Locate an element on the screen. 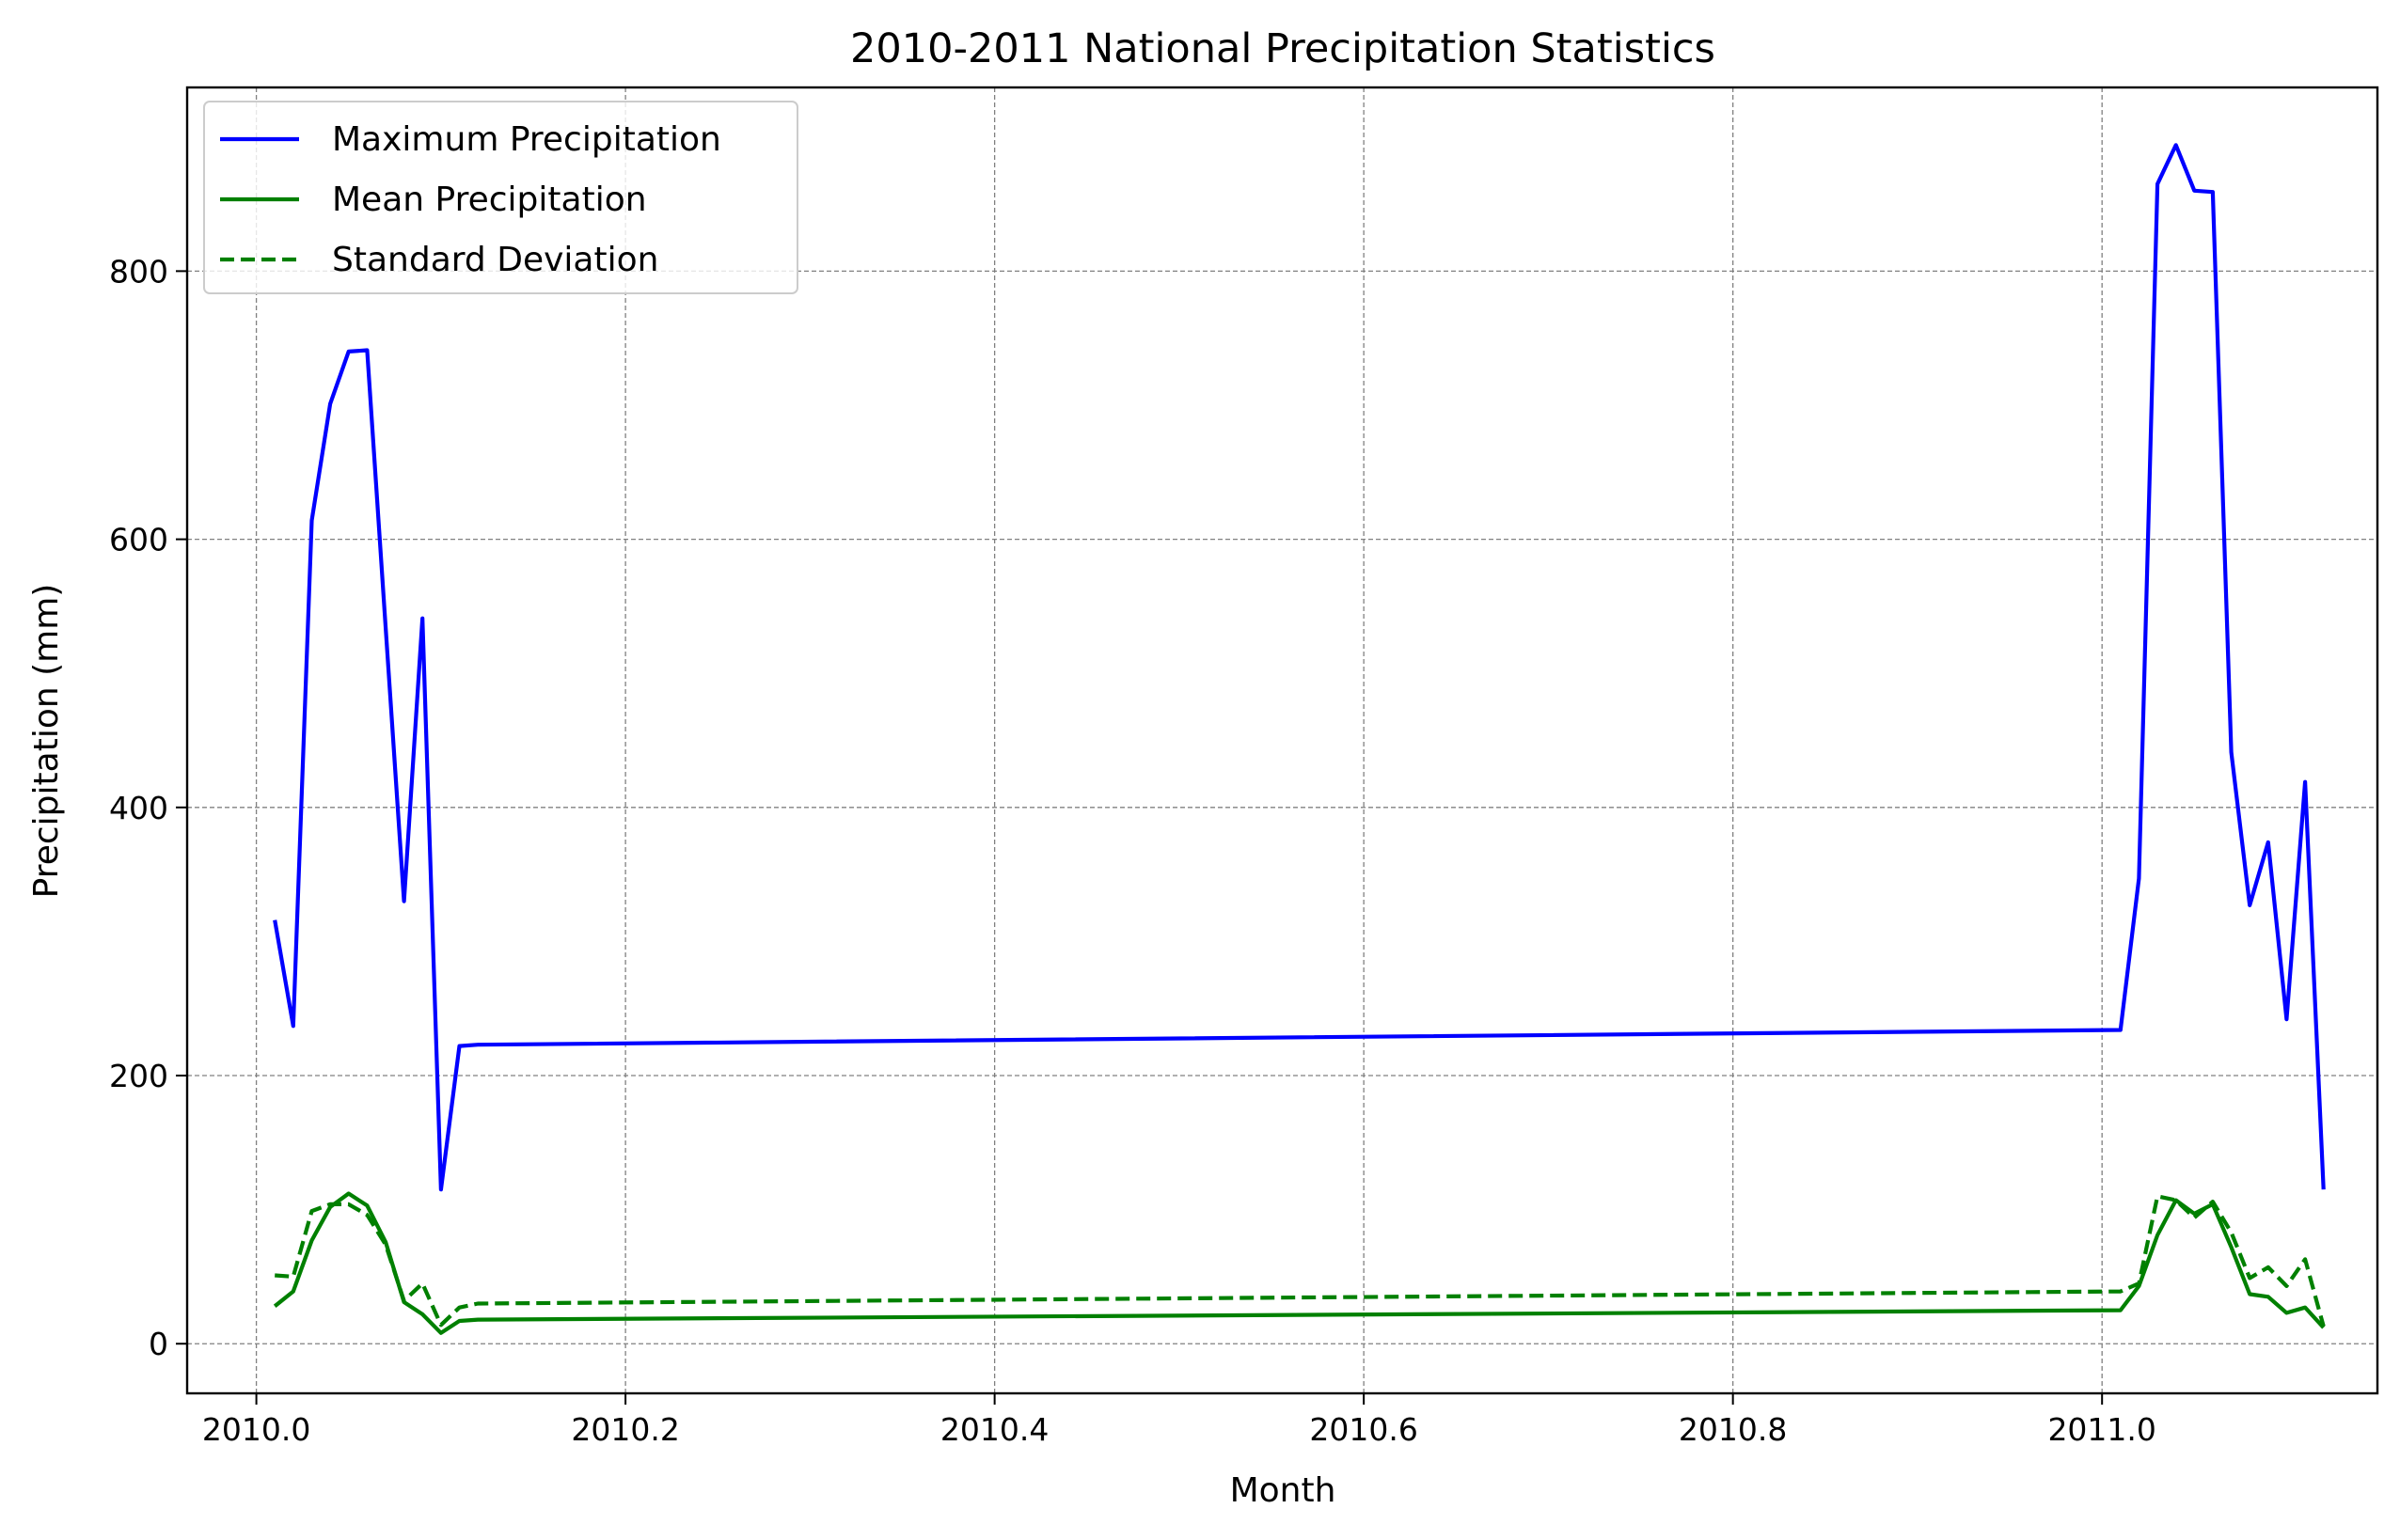  y-axis: 0 200 400 600 800 is located at coordinates (148, 808).